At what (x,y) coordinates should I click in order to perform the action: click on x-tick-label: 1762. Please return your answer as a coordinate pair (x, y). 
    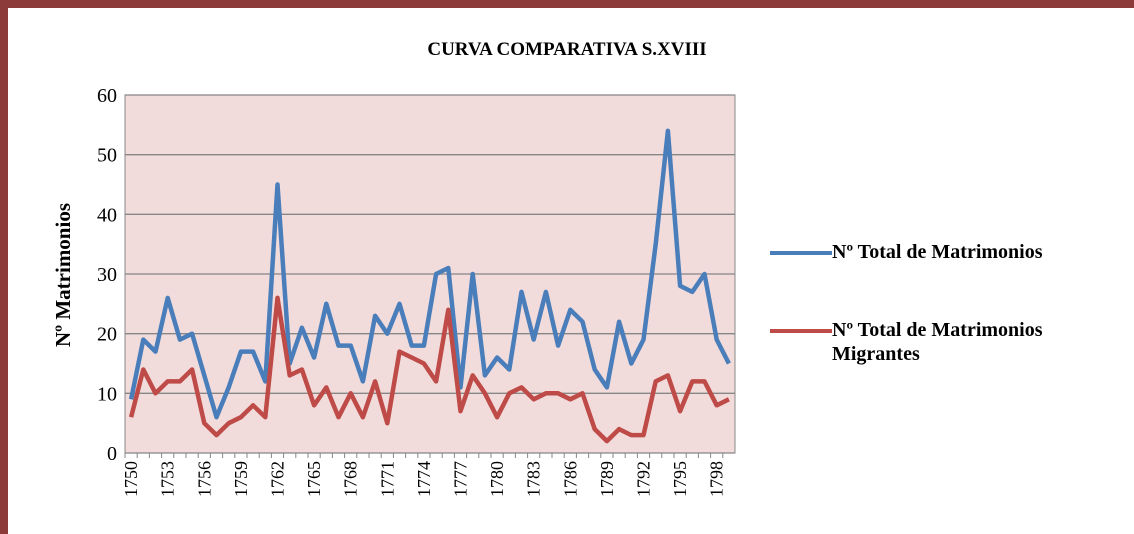
    Looking at the image, I should click on (278, 479).